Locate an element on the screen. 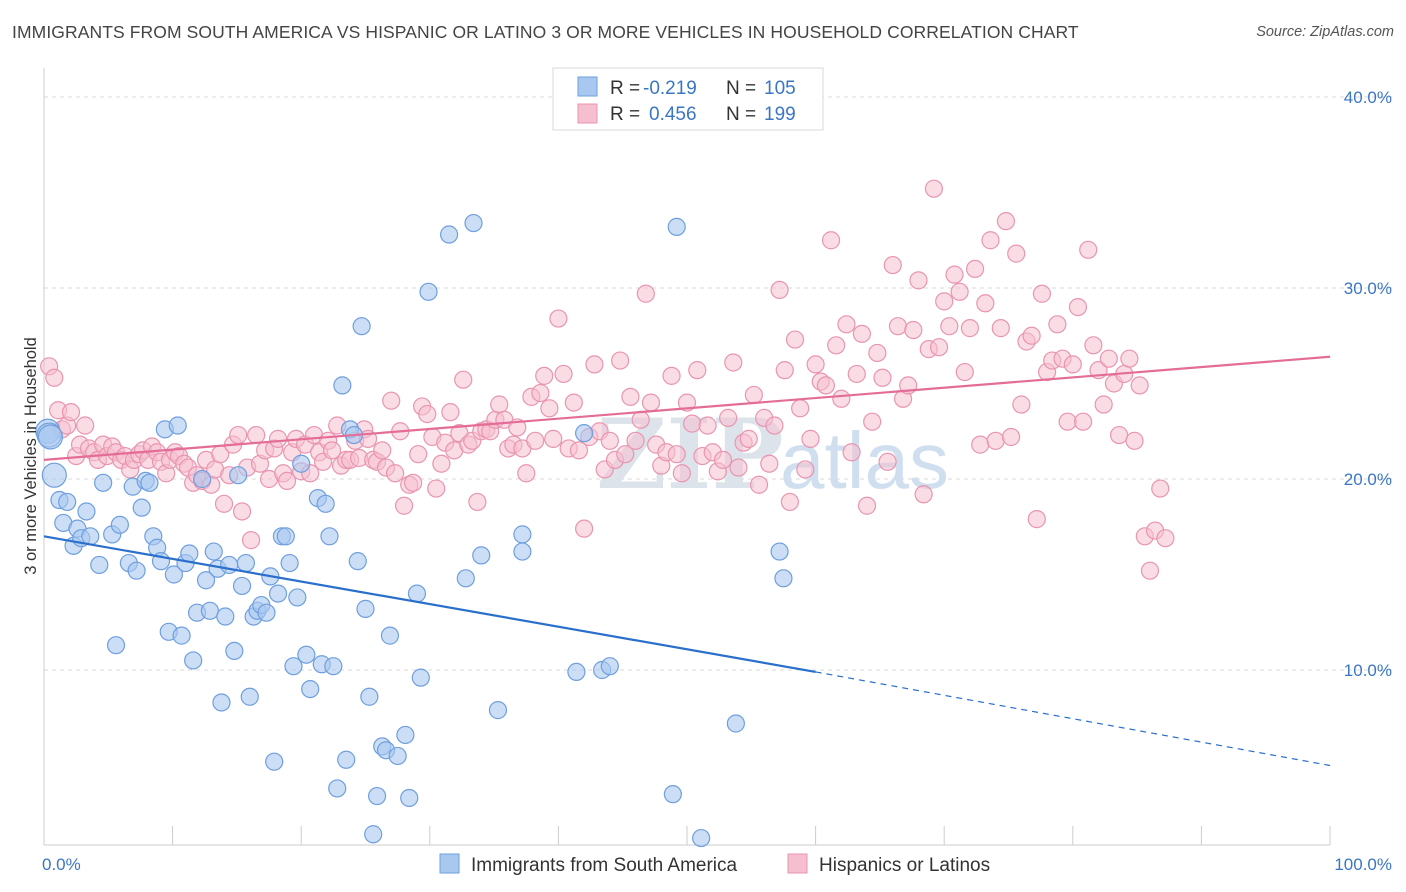  correlation-legend: R = -0.219 N = 105 R = 0.456 N = 199 is located at coordinates (688, 99).